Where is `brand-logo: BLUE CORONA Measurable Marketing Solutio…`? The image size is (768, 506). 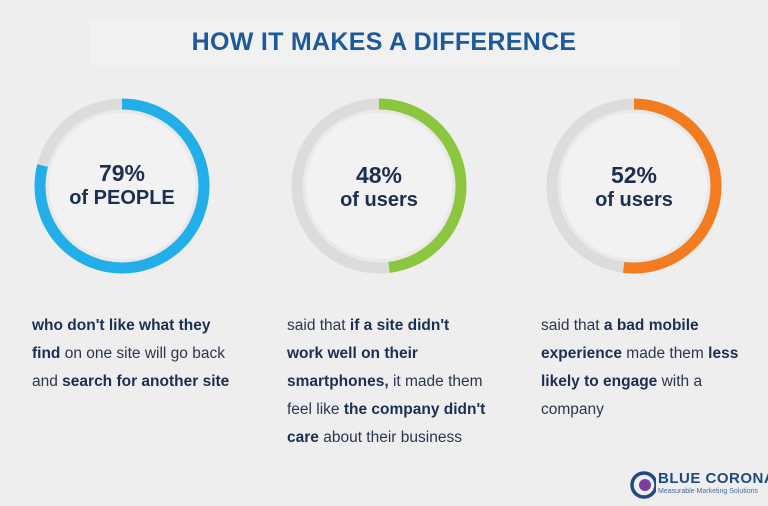 brand-logo: BLUE CORONA Measurable Marketing Solutio… is located at coordinates (699, 485).